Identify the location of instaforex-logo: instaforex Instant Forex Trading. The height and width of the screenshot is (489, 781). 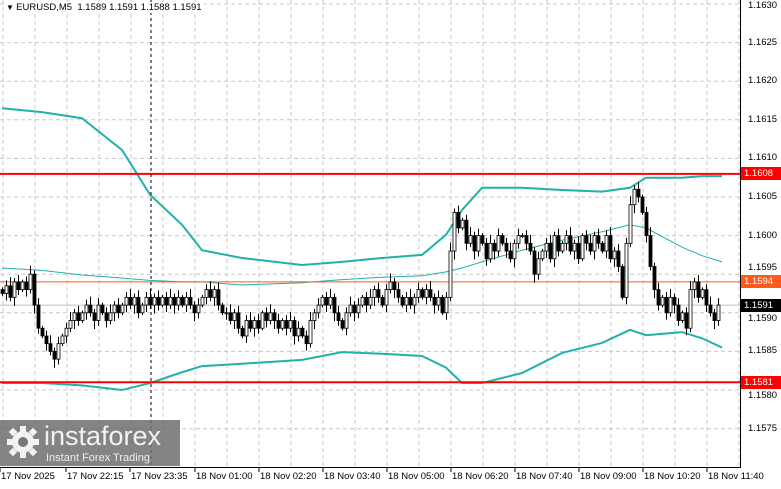
(90, 443).